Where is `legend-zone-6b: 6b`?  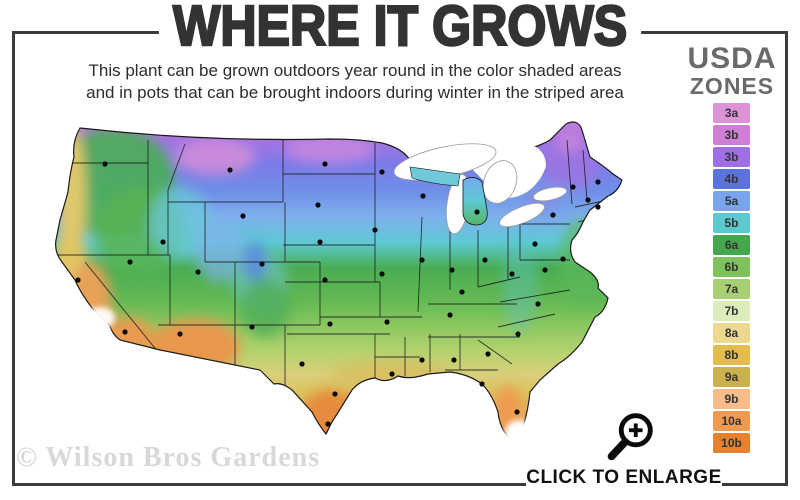
legend-zone-6b: 6b is located at coordinates (731, 267).